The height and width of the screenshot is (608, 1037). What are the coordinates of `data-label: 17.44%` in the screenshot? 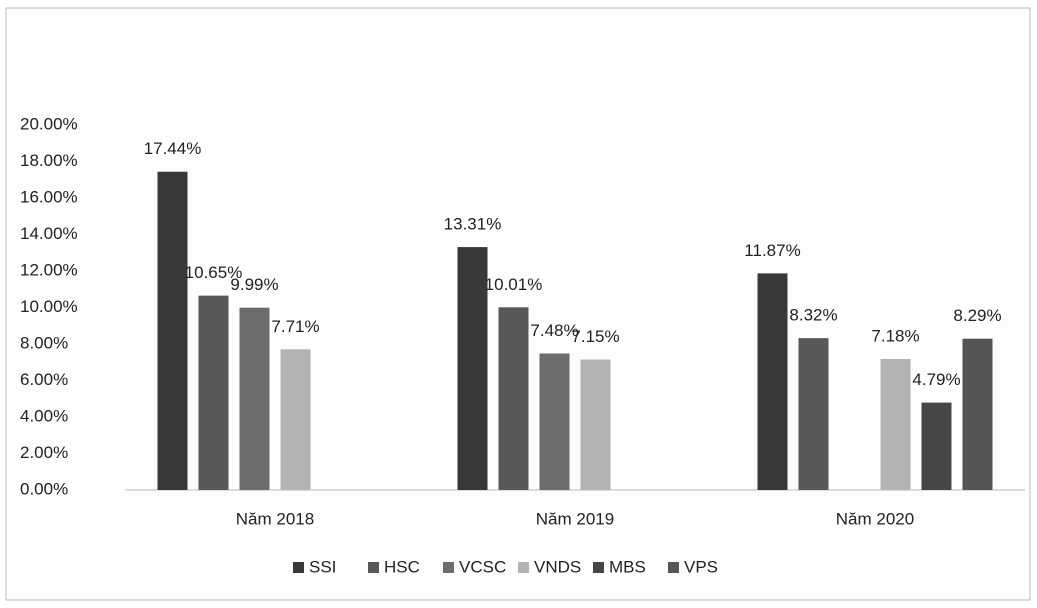 It's located at (173, 148).